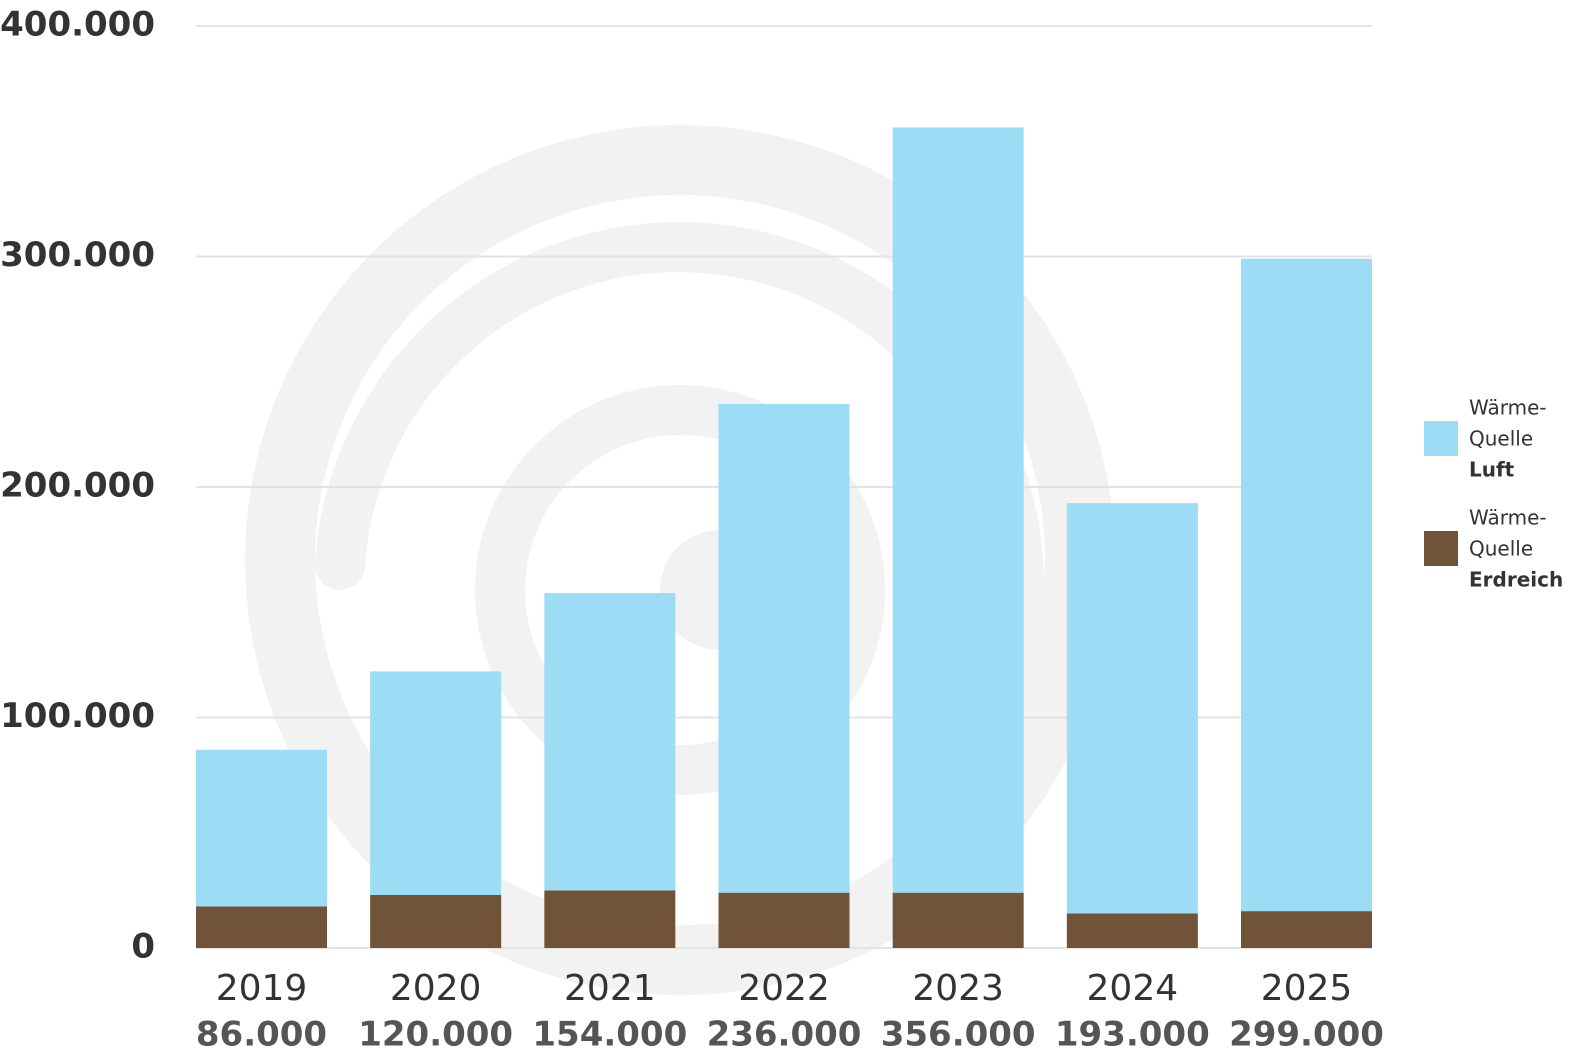 This screenshot has height=1062, width=1578. I want to click on y-tick-label: 0, so click(143, 947).